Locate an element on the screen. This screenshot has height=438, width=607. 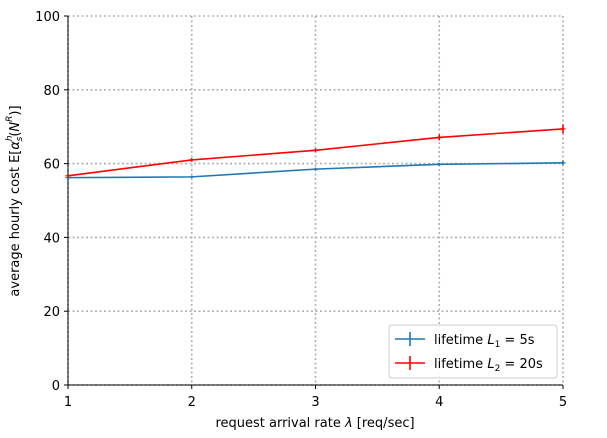
y-tick-label: 0 is located at coordinates (56, 386).